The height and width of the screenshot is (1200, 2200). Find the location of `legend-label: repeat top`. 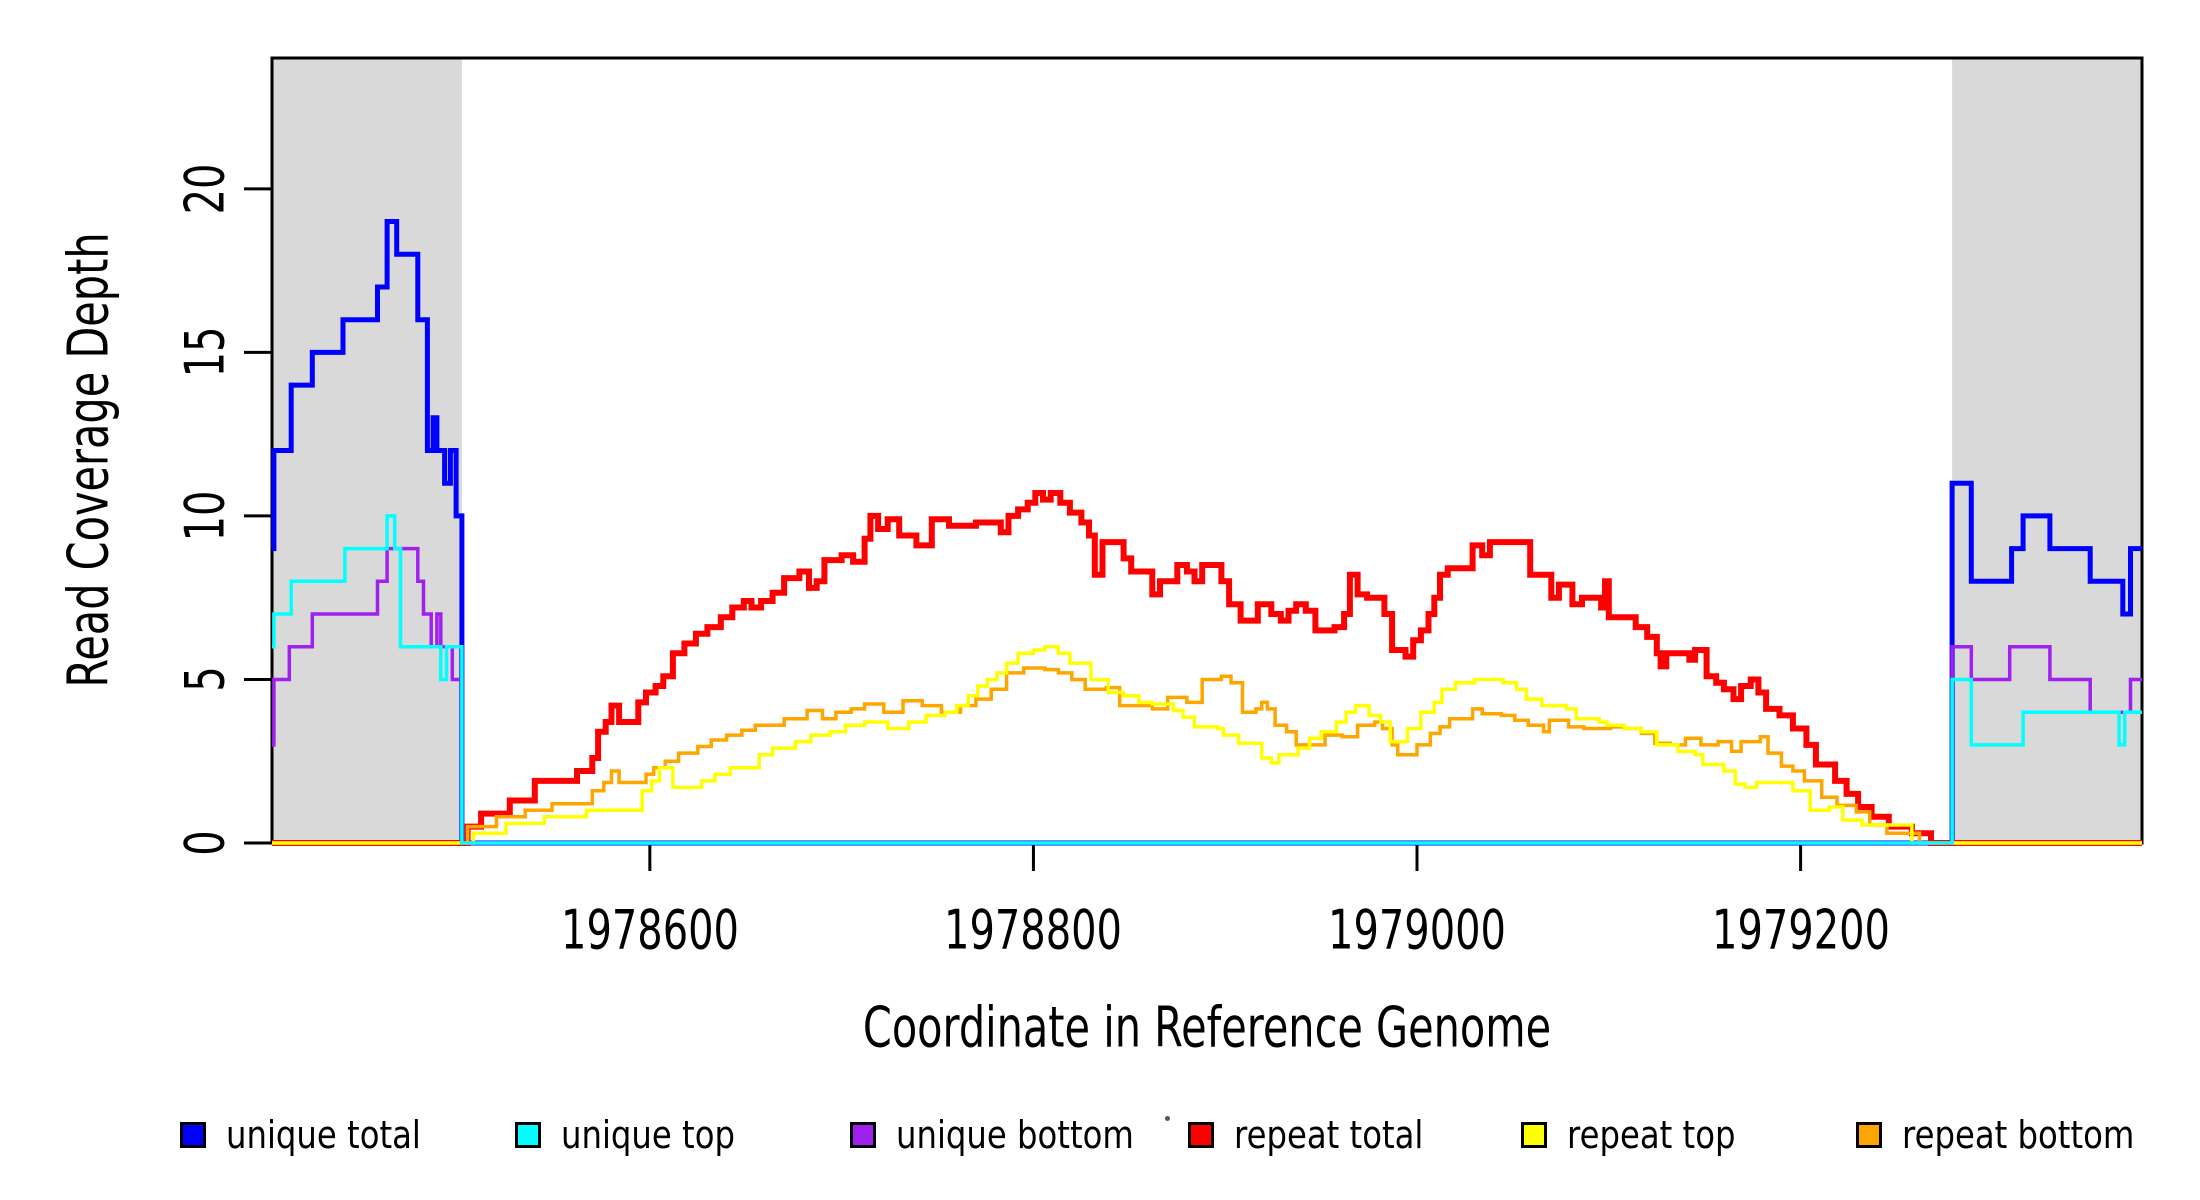

legend-label: repeat top is located at coordinates (1651, 1135).